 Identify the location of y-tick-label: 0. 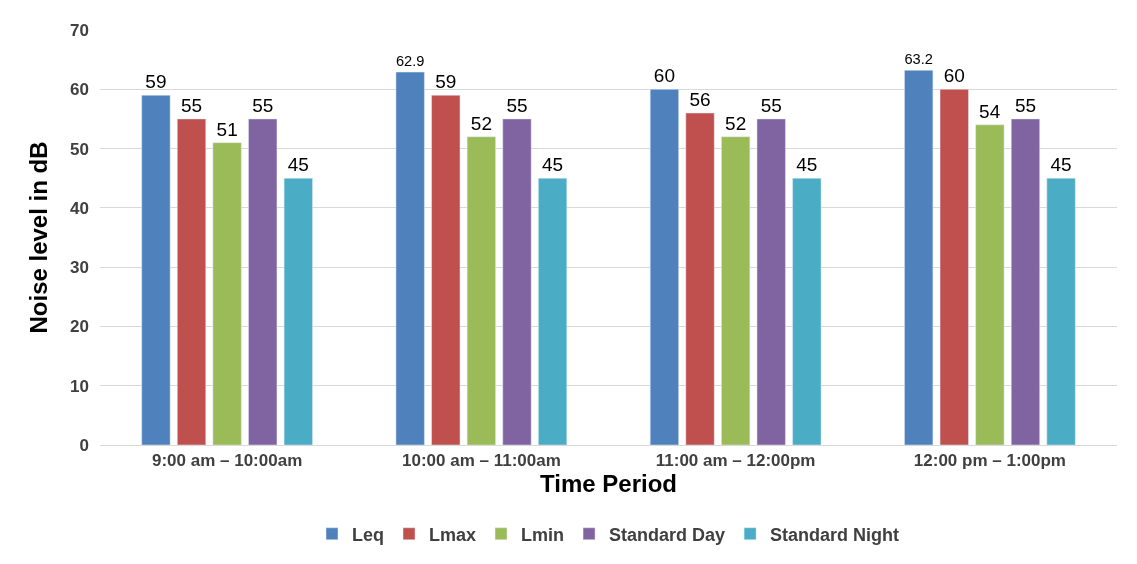
(84, 445).